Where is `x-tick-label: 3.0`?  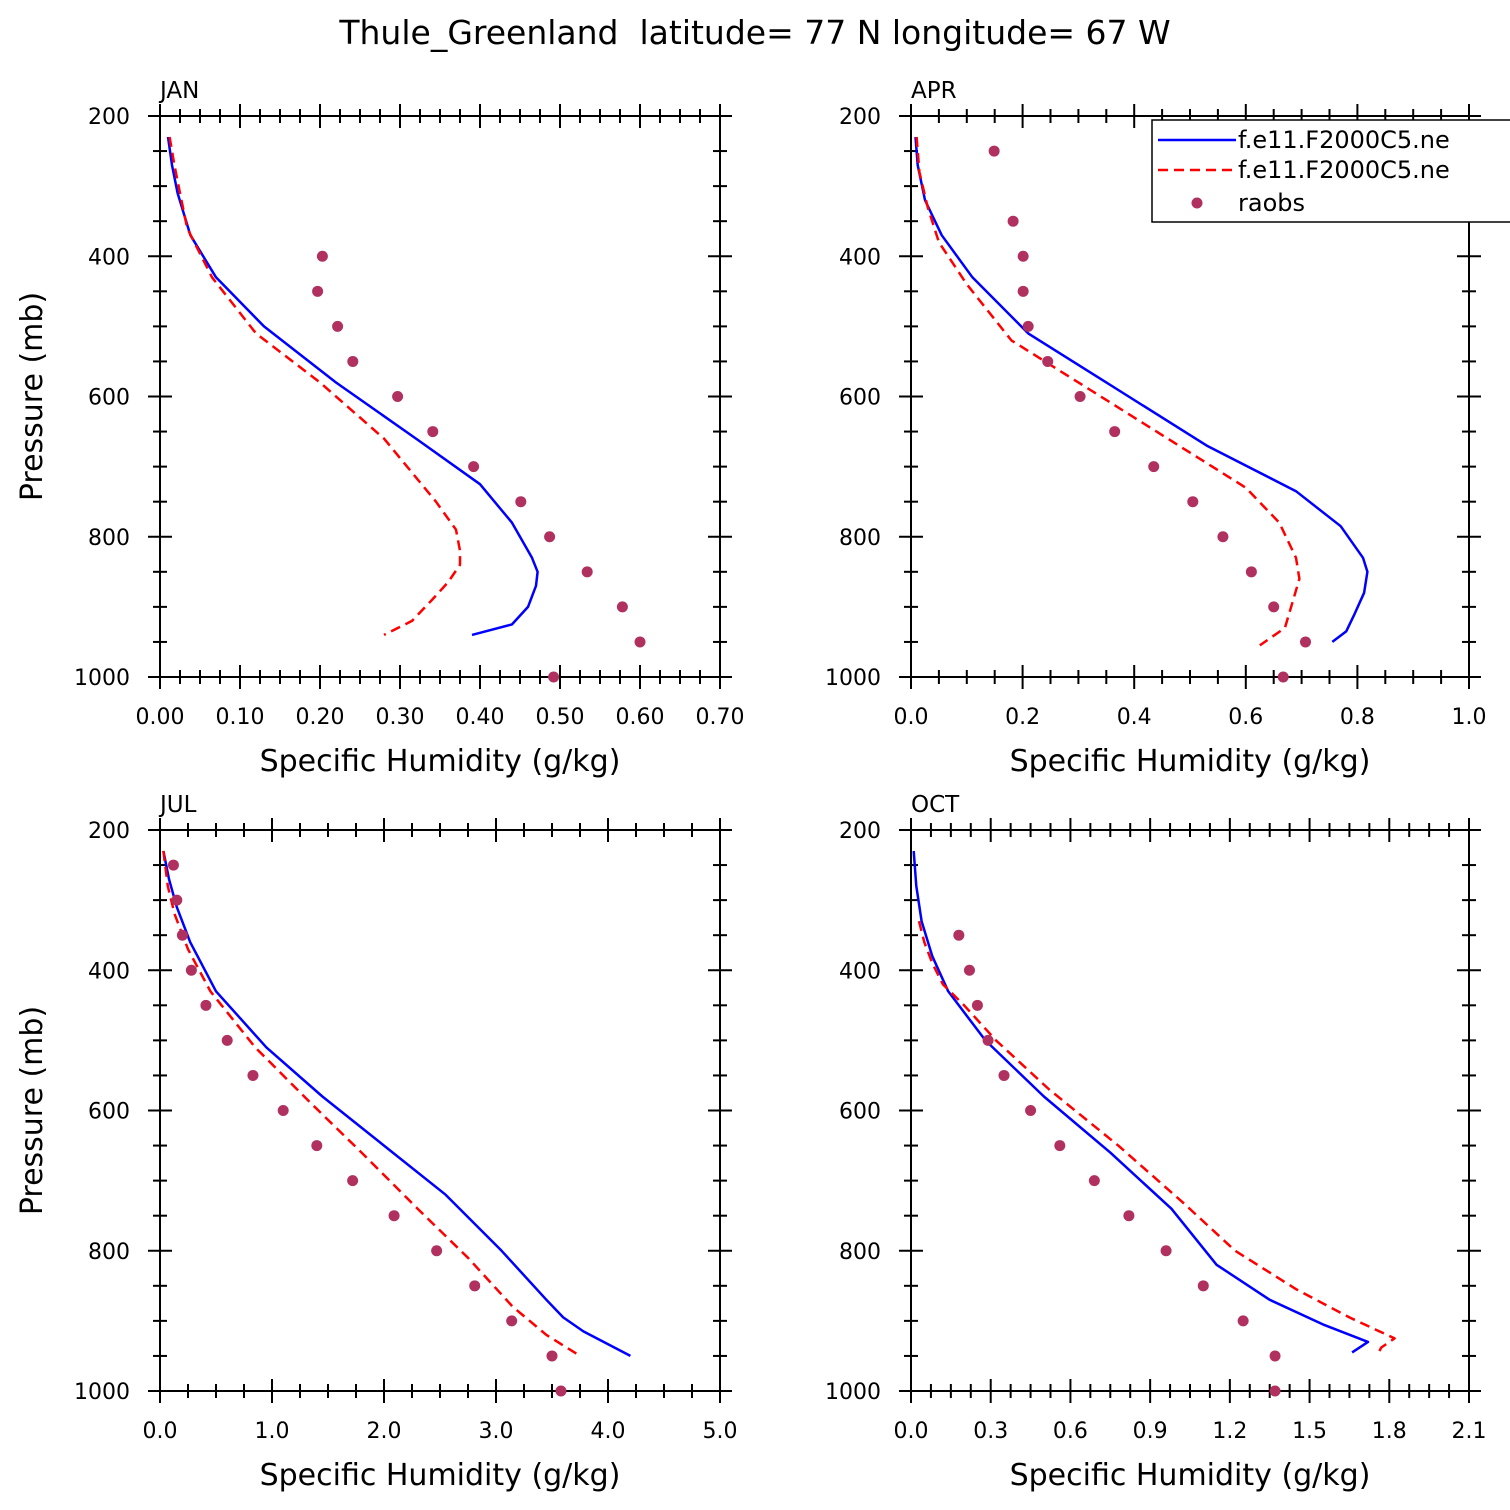 x-tick-label: 3.0 is located at coordinates (496, 1431).